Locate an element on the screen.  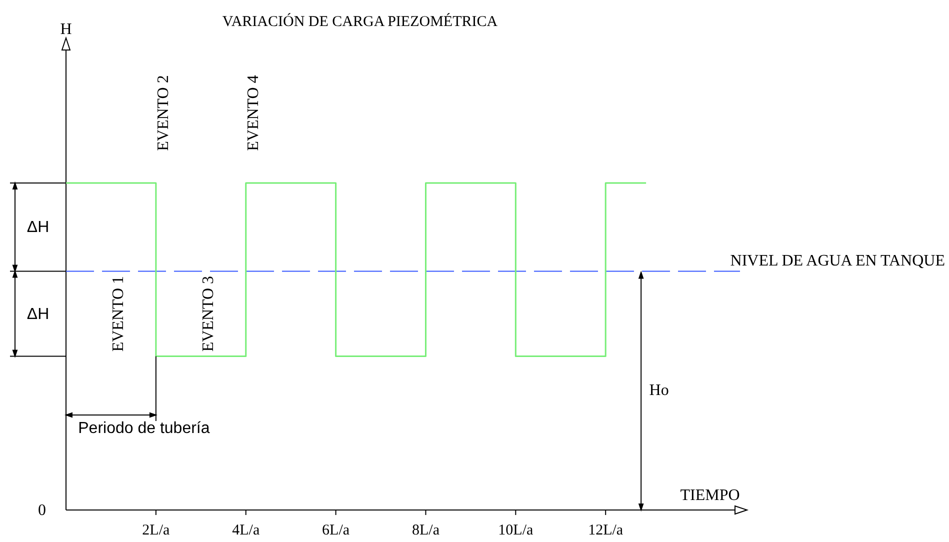
text: 0 is located at coordinates (42, 510).